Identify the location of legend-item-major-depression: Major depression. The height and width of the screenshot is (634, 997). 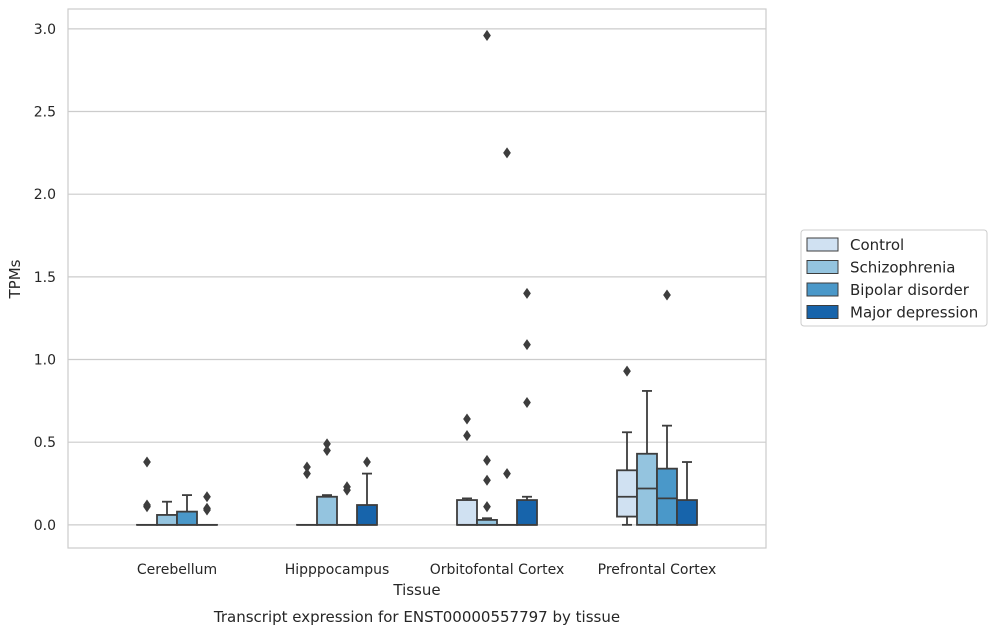
(892, 313).